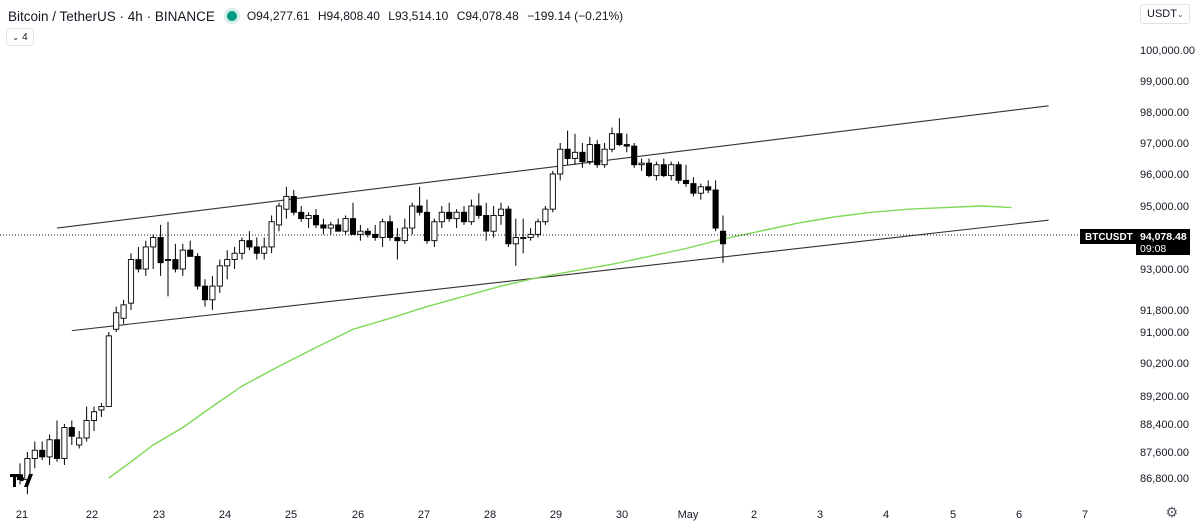 Image resolution: width=1200 pixels, height=525 pixels. I want to click on currency-select: USDT ⌄, so click(1165, 14).